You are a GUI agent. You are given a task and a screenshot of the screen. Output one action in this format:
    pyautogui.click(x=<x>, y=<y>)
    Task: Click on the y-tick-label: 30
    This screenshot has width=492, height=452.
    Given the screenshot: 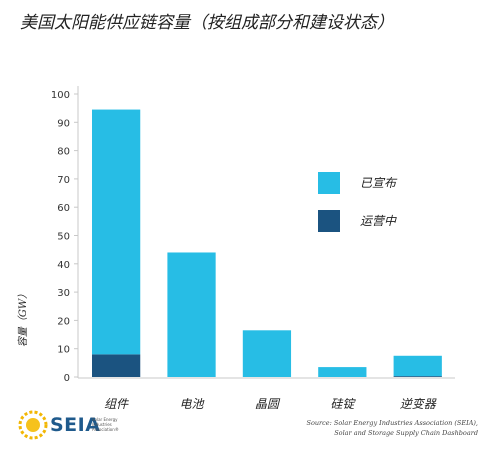 What is the action you would take?
    pyautogui.click(x=63, y=293)
    